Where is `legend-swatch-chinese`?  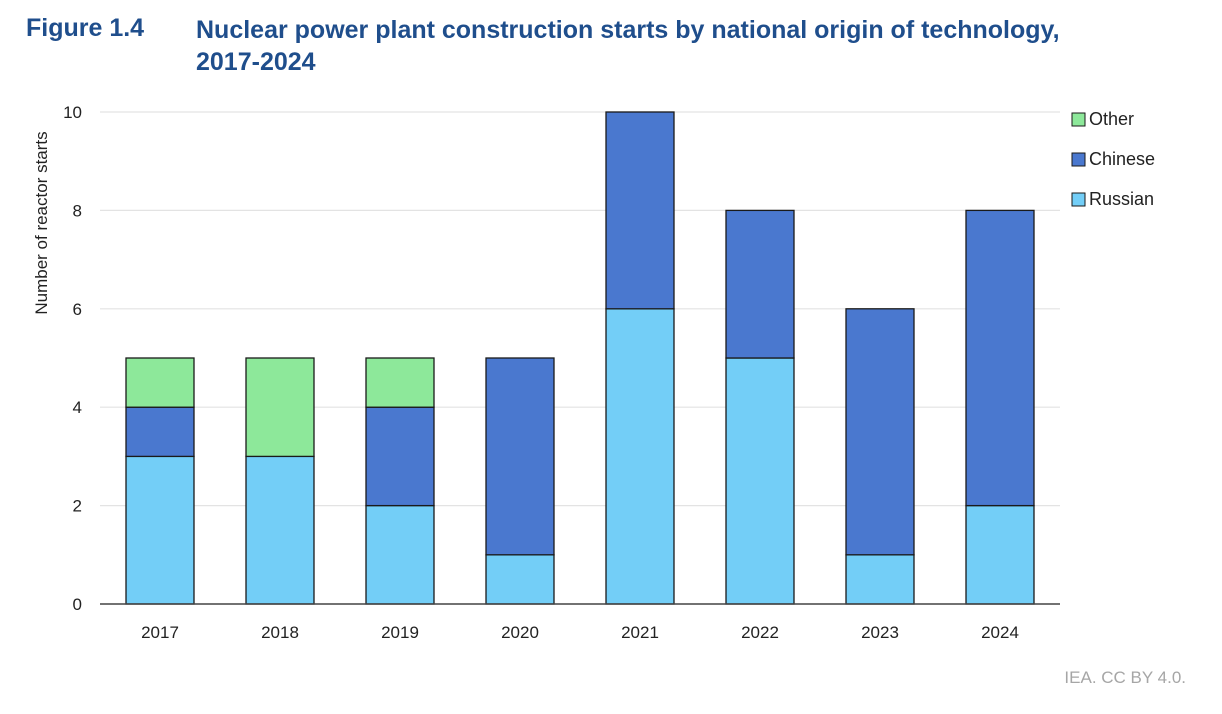 legend-swatch-chinese is located at coordinates (1078, 159).